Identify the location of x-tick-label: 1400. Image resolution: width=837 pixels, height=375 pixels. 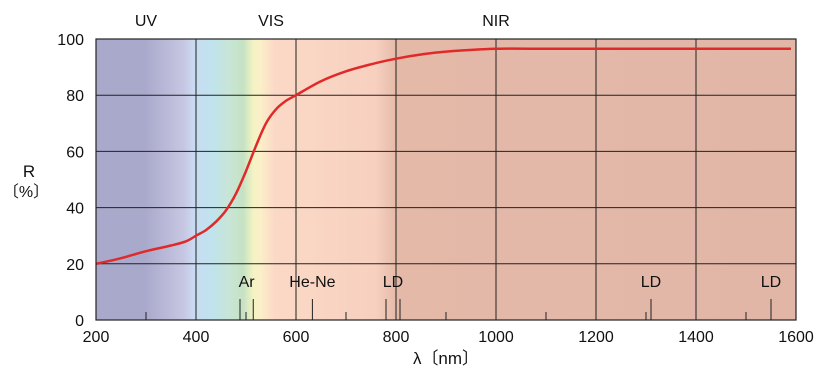
(696, 337).